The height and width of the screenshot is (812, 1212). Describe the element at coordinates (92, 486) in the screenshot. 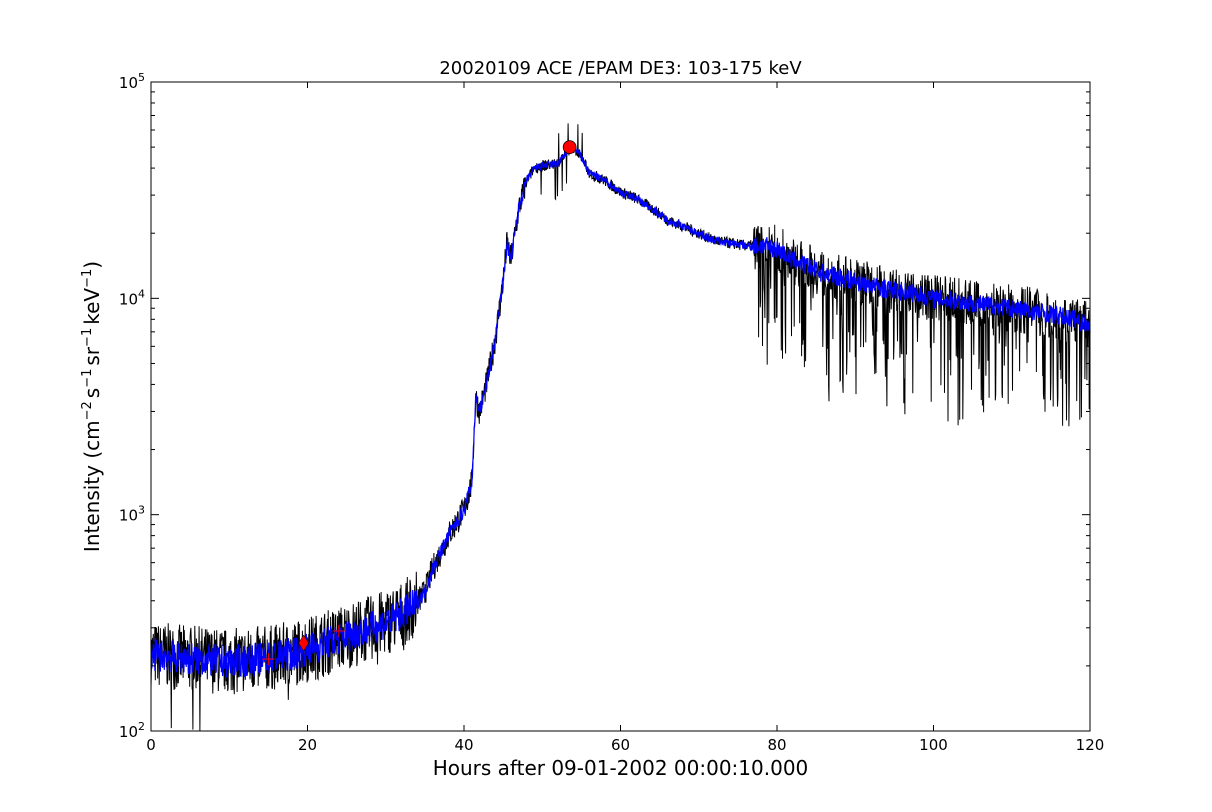

I see `y-axis-title-part: Intensity (cm` at that location.